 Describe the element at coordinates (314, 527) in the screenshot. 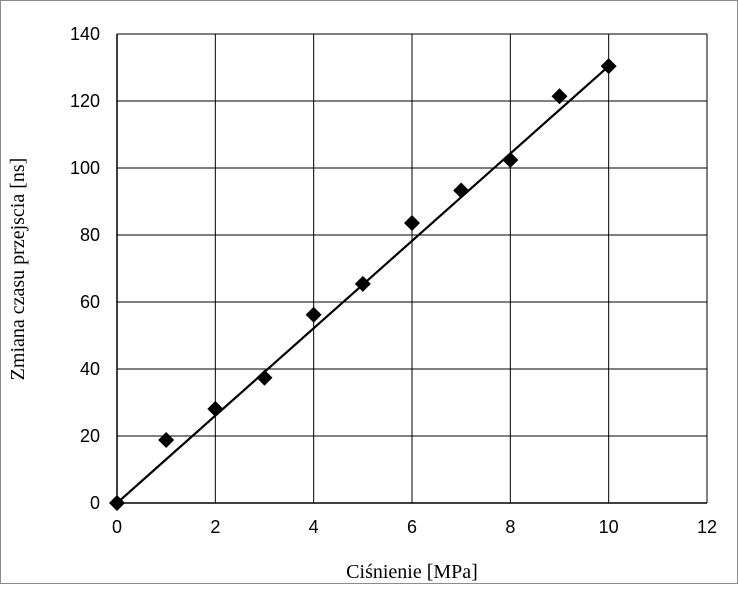

I see `x-tick-label: 4` at that location.